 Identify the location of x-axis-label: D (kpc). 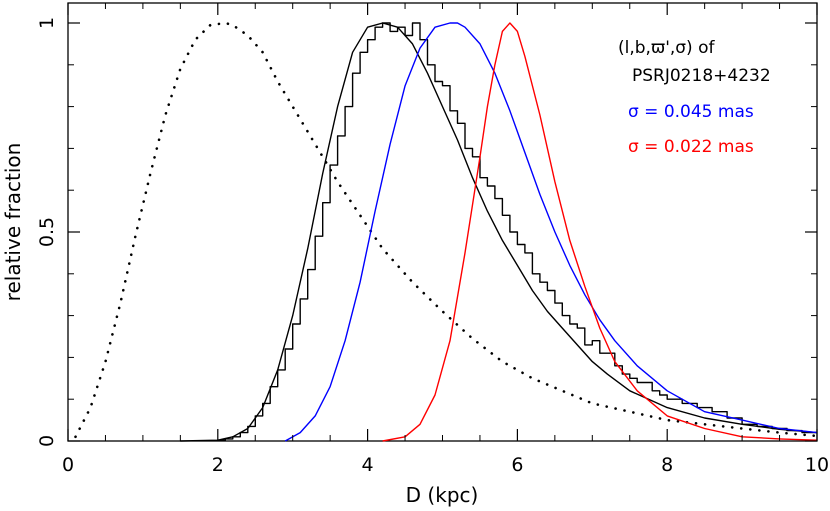
(442, 495).